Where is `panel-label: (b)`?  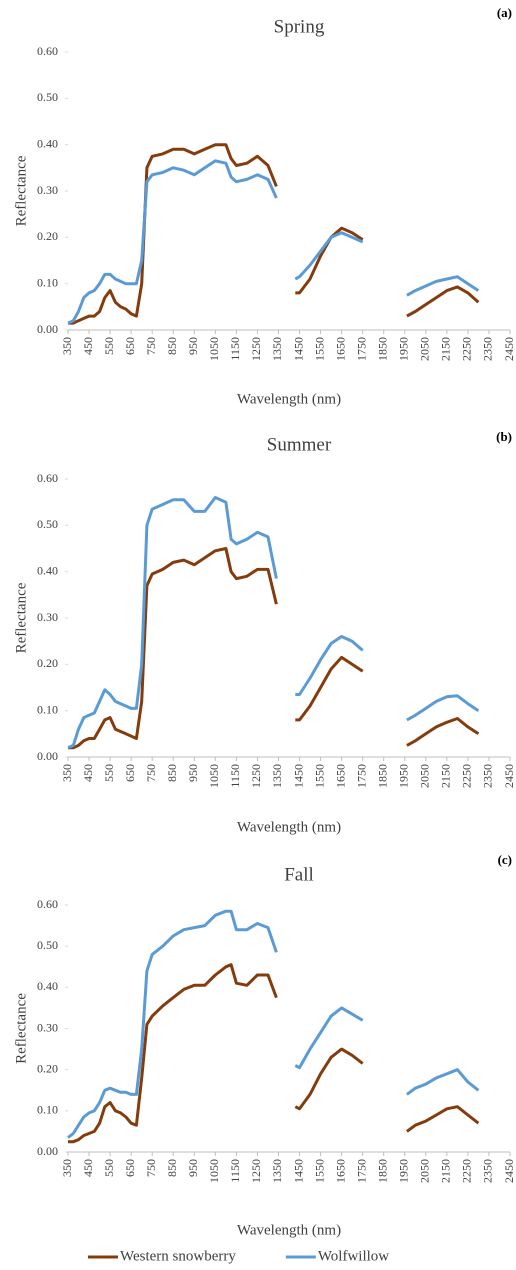
panel-label: (b) is located at coordinates (504, 436).